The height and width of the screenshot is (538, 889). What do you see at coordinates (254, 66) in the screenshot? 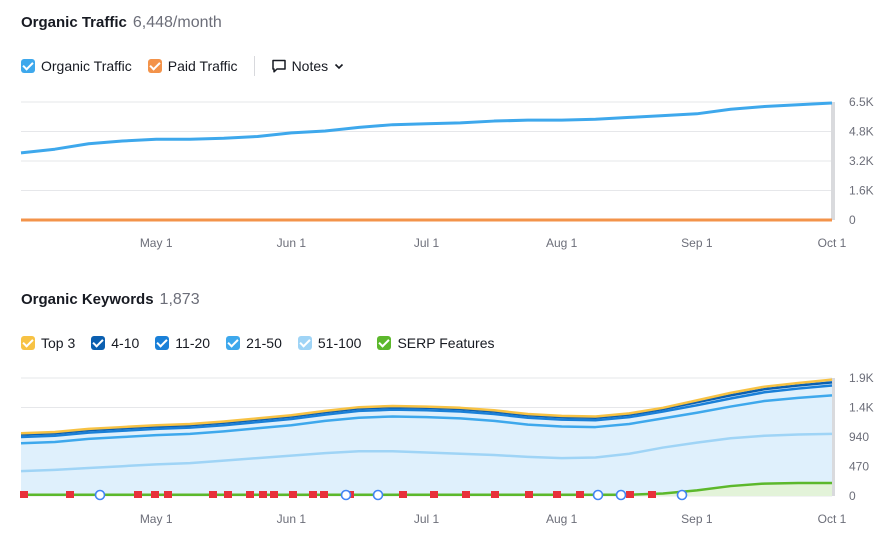
I see `legend-divider` at bounding box center [254, 66].